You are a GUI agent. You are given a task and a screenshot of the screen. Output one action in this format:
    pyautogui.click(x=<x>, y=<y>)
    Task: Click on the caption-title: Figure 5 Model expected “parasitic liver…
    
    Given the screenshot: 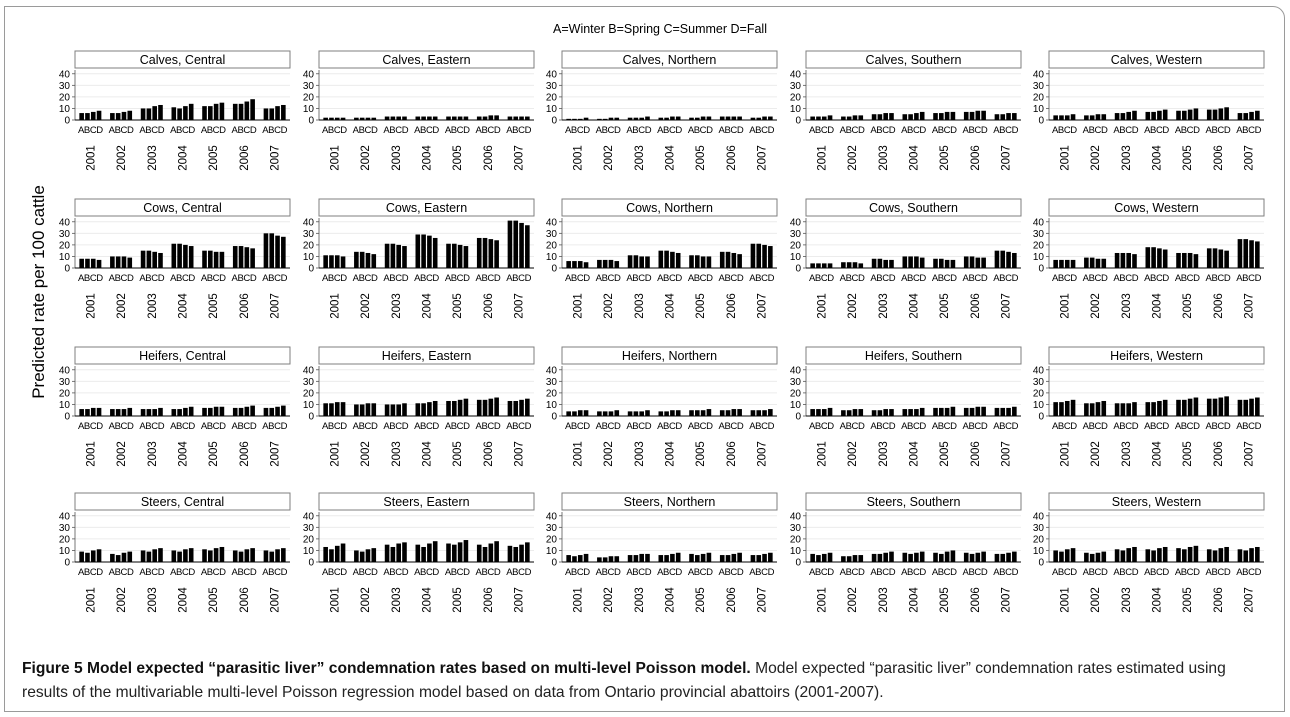 What is the action you would take?
    pyautogui.click(x=386, y=668)
    